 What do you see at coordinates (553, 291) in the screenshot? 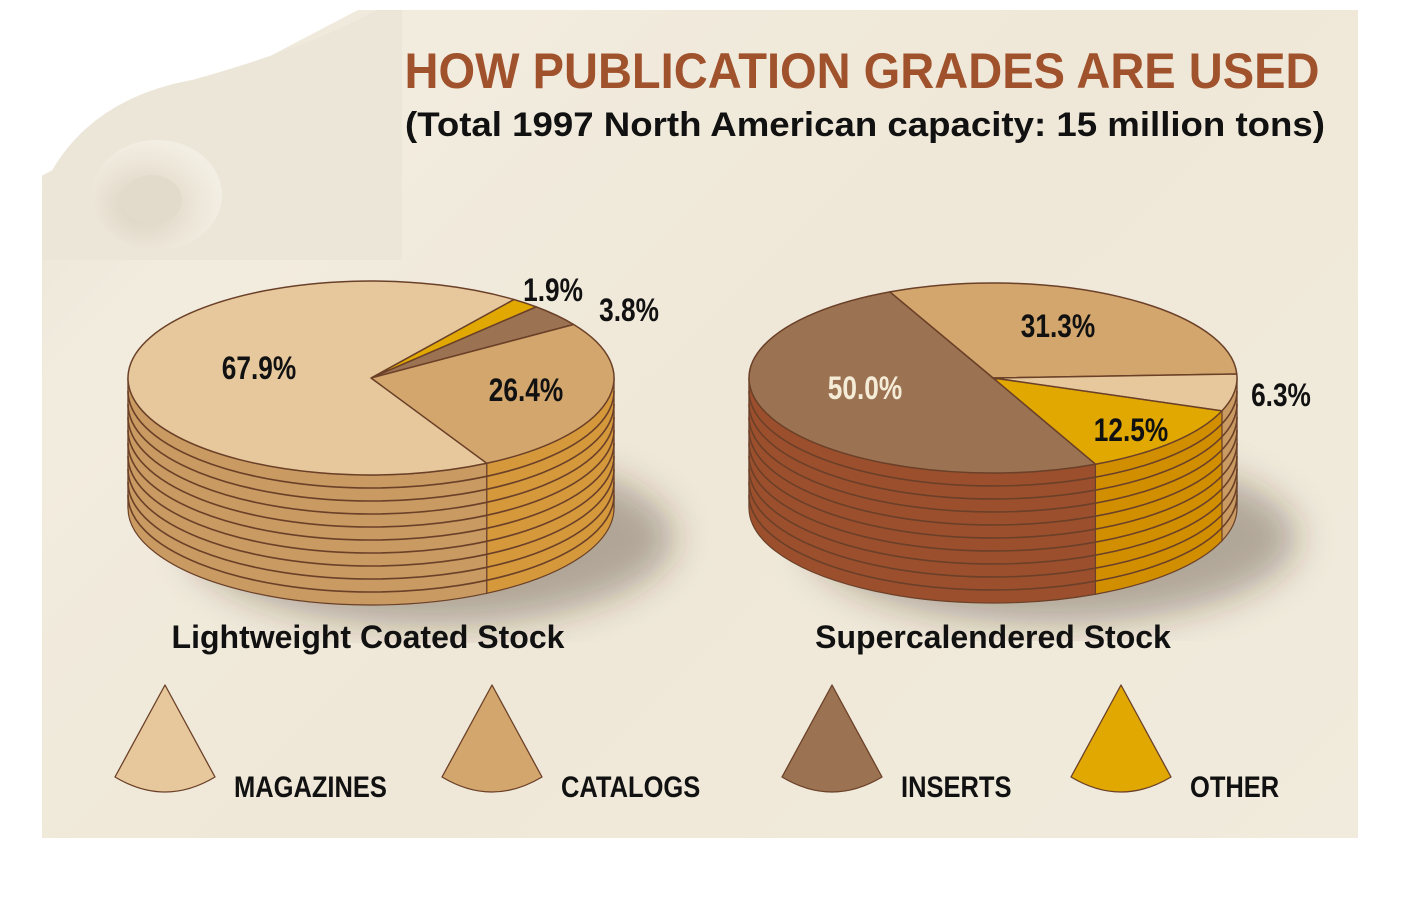
I see `data-label-other: 1.9%` at bounding box center [553, 291].